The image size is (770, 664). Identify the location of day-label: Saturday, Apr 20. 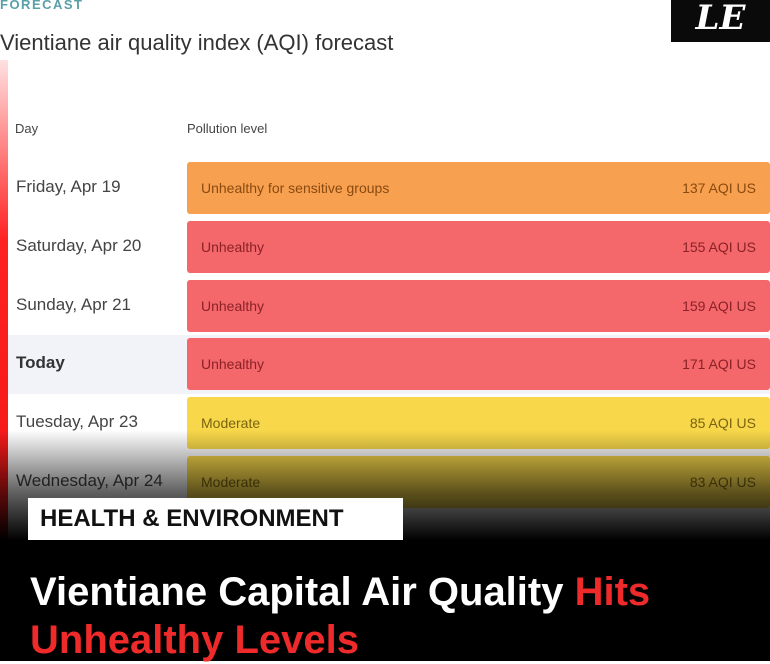
(79, 245).